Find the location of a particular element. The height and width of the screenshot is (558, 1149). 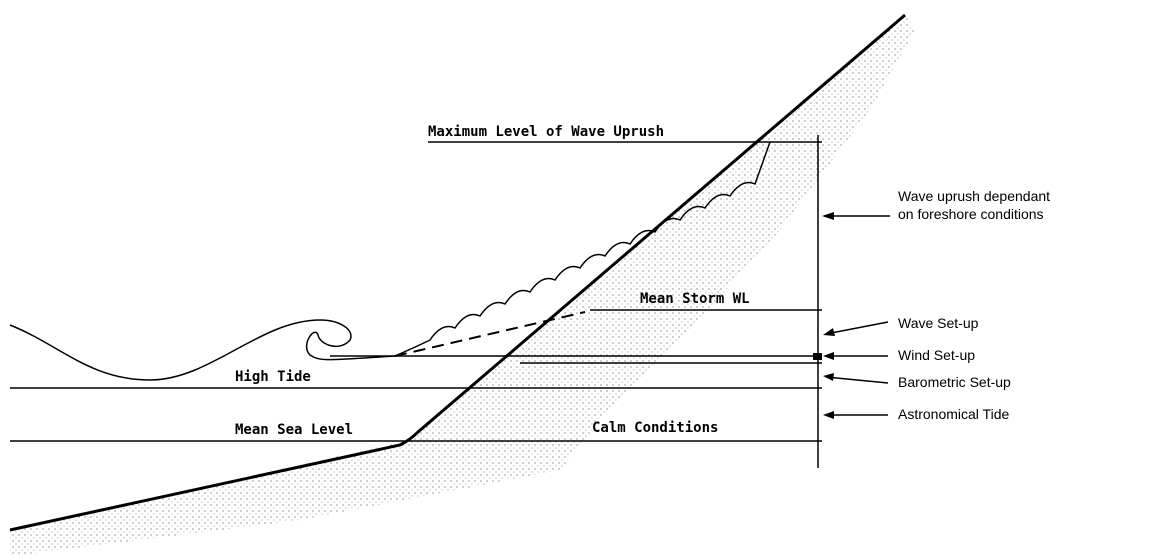

label: Calm Conditions is located at coordinates (655, 428).